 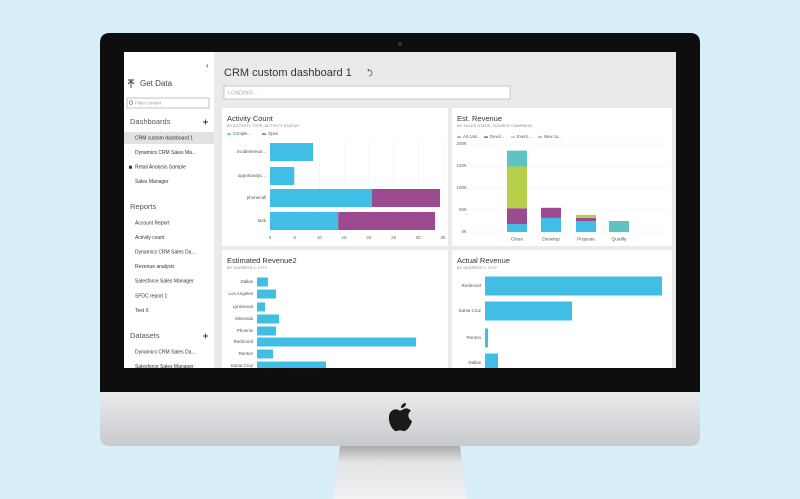 What do you see at coordinates (400, 417) in the screenshot?
I see `apple-logo` at bounding box center [400, 417].